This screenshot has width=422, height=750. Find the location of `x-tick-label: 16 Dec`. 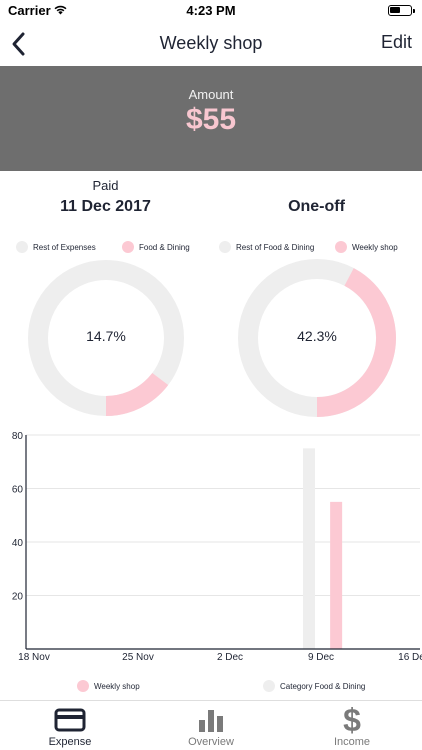

x-tick-label: 16 Dec is located at coordinates (410, 657).